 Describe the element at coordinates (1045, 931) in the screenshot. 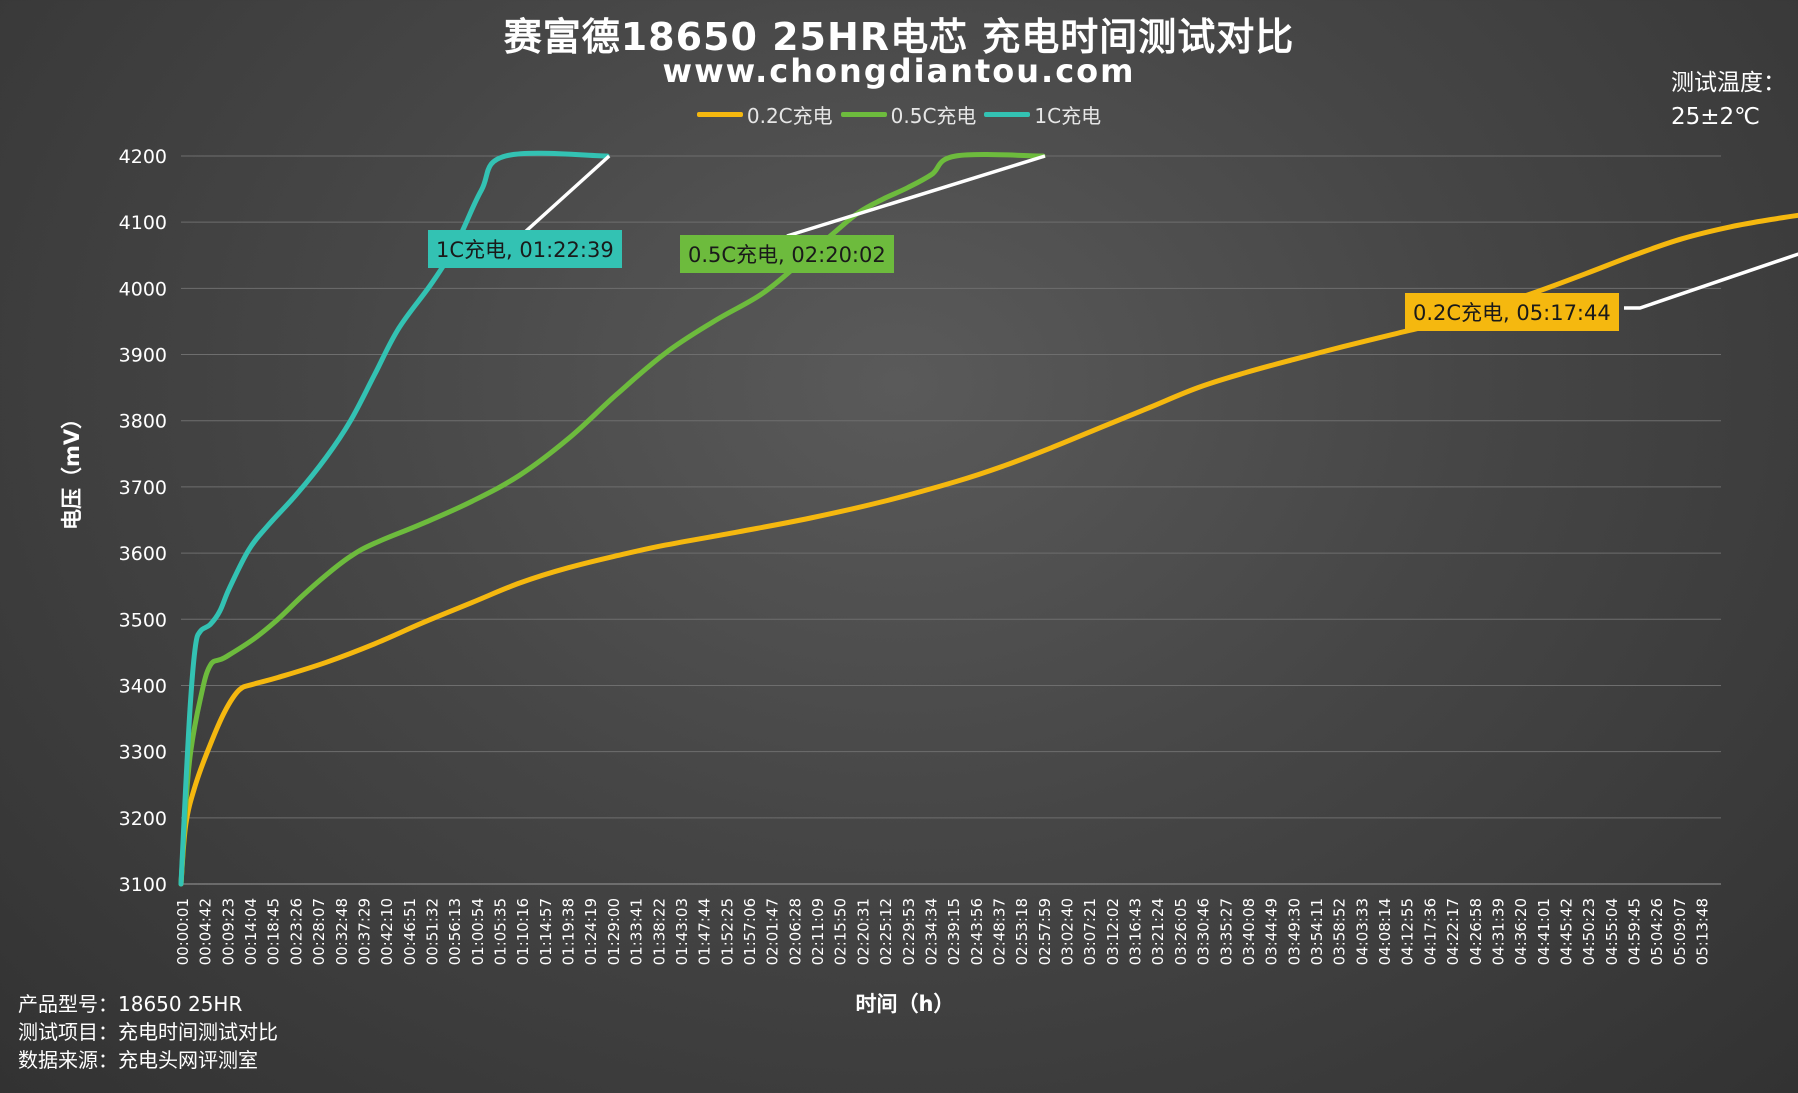

I see `x-tick-label: 02:57:59` at that location.